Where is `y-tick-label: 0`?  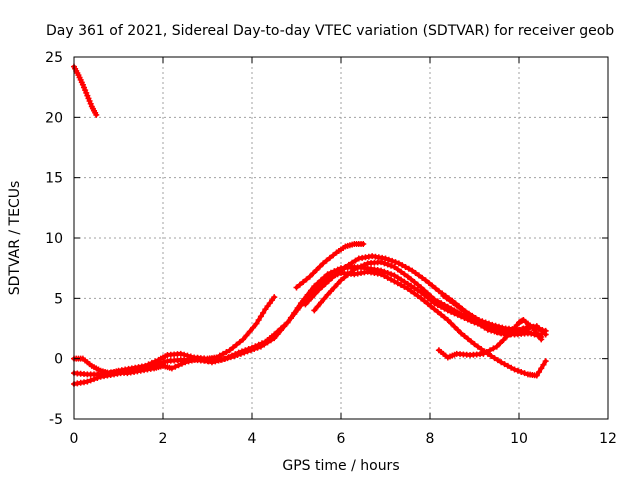
y-tick-label: 0 is located at coordinates (58, 360).